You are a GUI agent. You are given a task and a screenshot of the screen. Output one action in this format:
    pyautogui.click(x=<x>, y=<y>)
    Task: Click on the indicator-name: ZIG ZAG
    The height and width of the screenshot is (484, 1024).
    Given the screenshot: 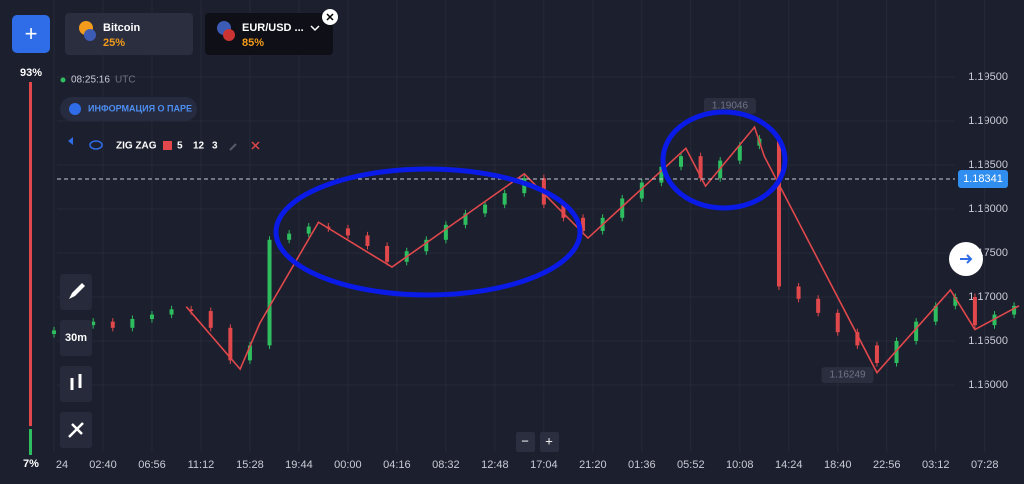 What is the action you would take?
    pyautogui.click(x=136, y=146)
    